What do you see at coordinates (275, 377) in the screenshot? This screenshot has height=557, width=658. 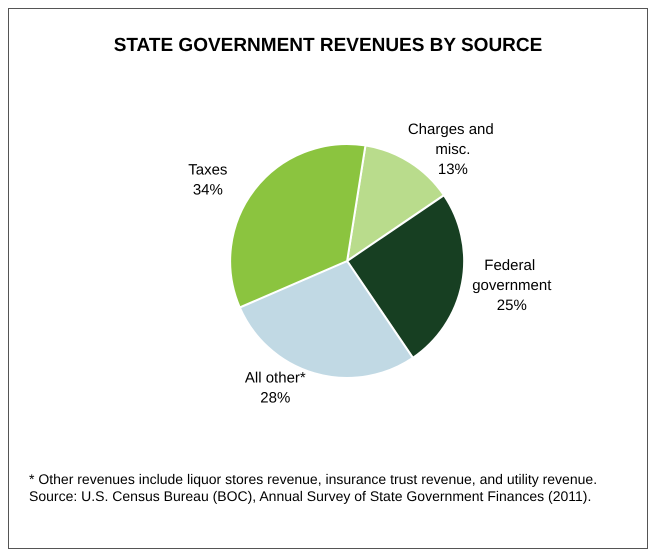 I see `slice-label: All other*` at bounding box center [275, 377].